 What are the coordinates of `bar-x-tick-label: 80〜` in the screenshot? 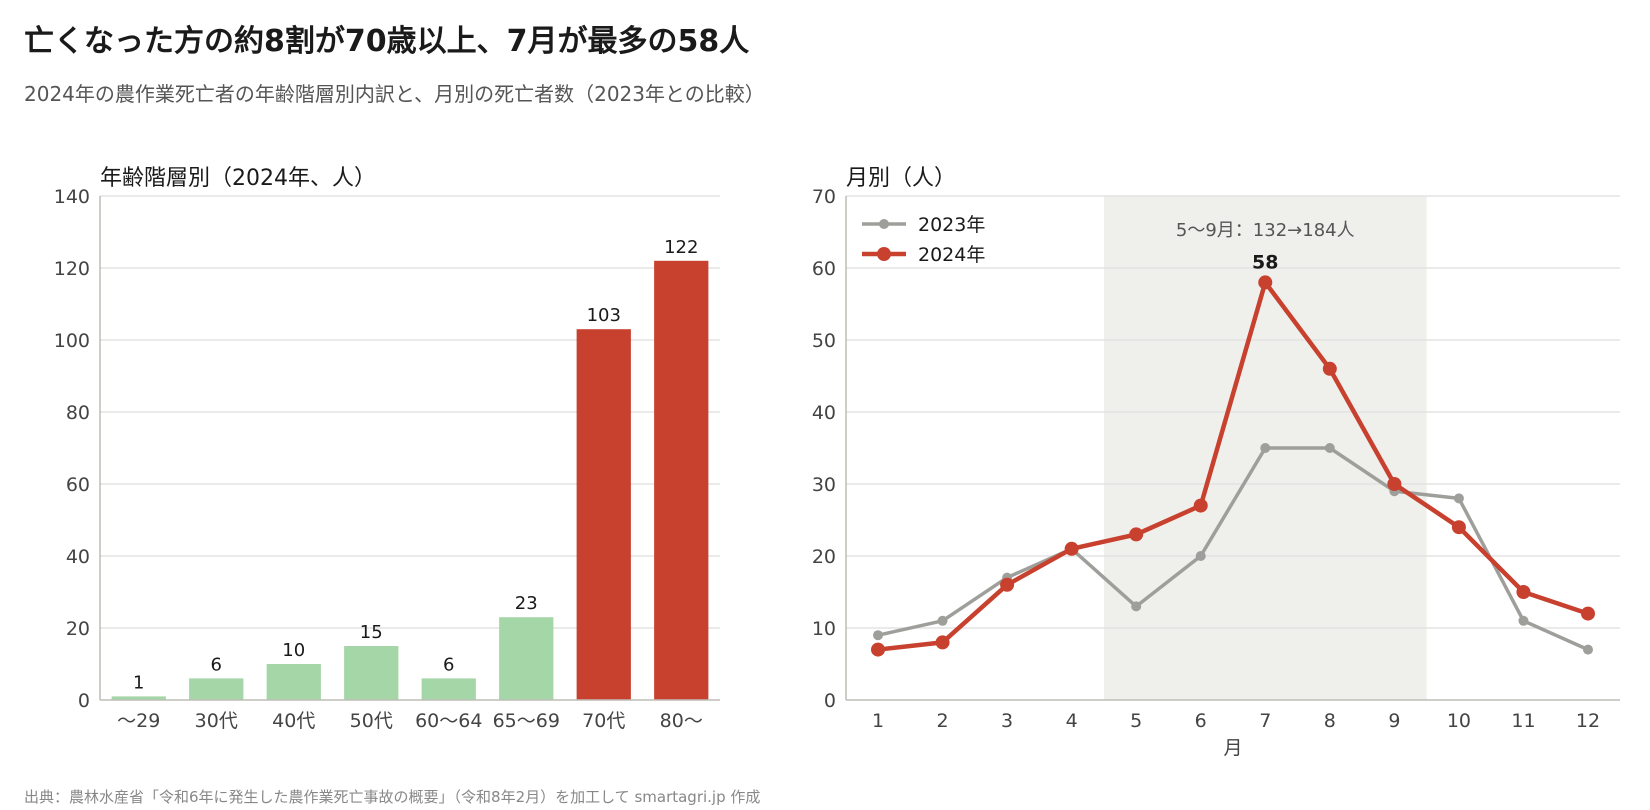 It's located at (681, 721).